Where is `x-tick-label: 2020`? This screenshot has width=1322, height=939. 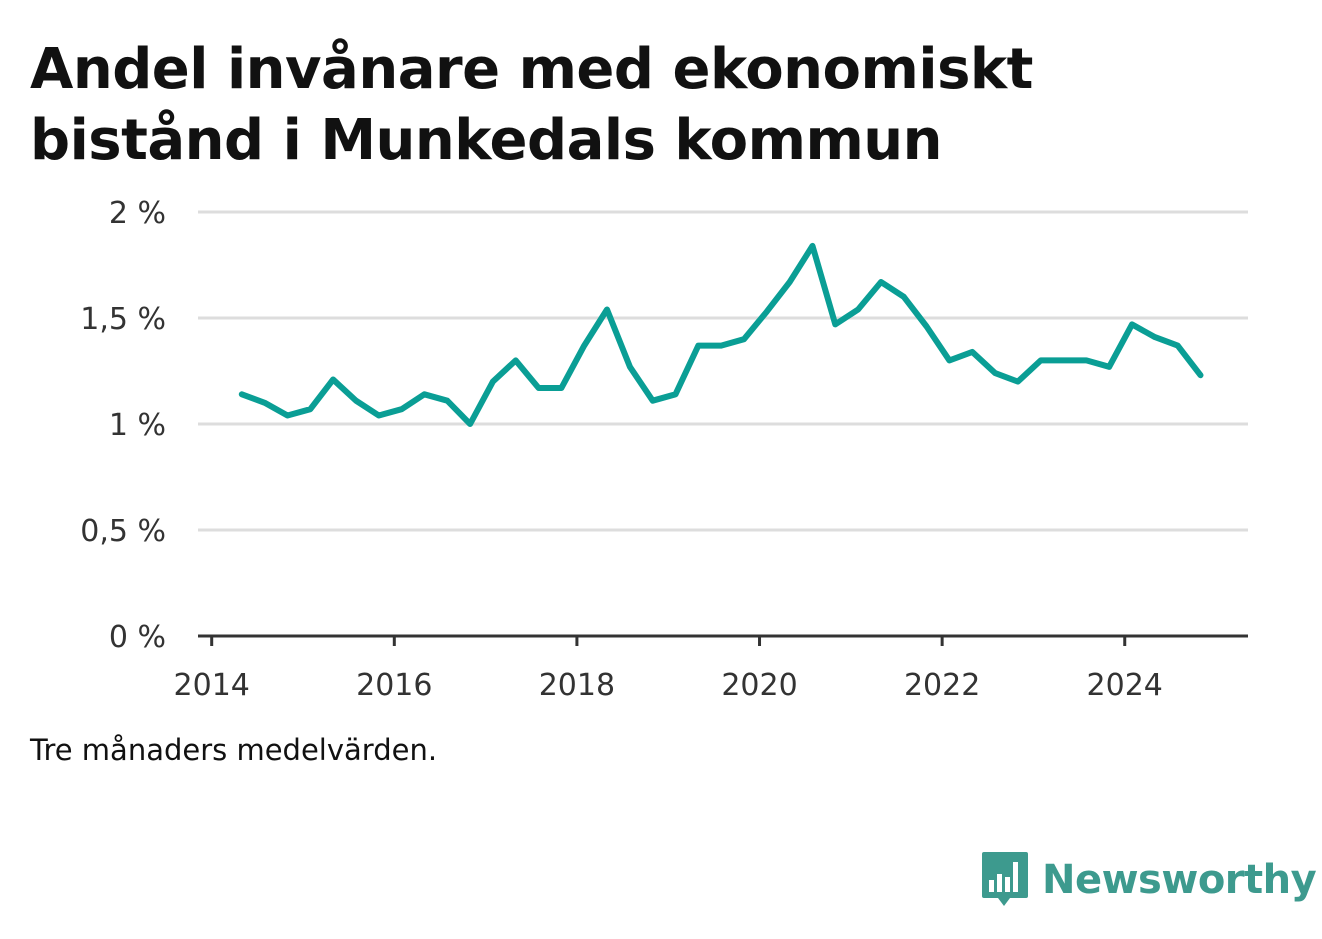
x-tick-label: 2020 is located at coordinates (759, 685).